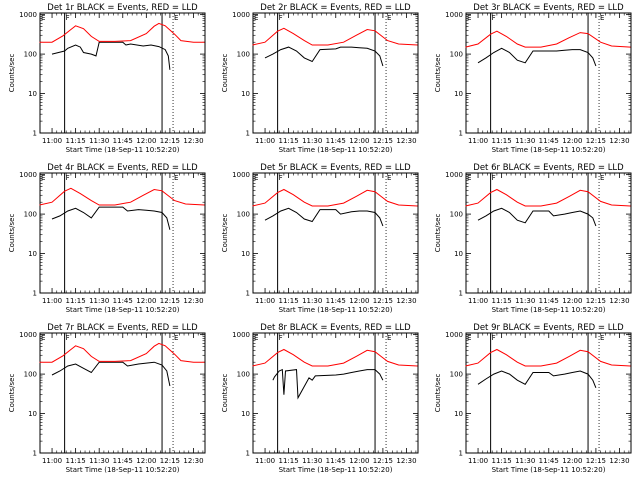 The height and width of the screenshot is (480, 640). What do you see at coordinates (122, 8) in the screenshot?
I see `chart-title: Det 1r BLACK = Events, RED = LLD` at bounding box center [122, 8].